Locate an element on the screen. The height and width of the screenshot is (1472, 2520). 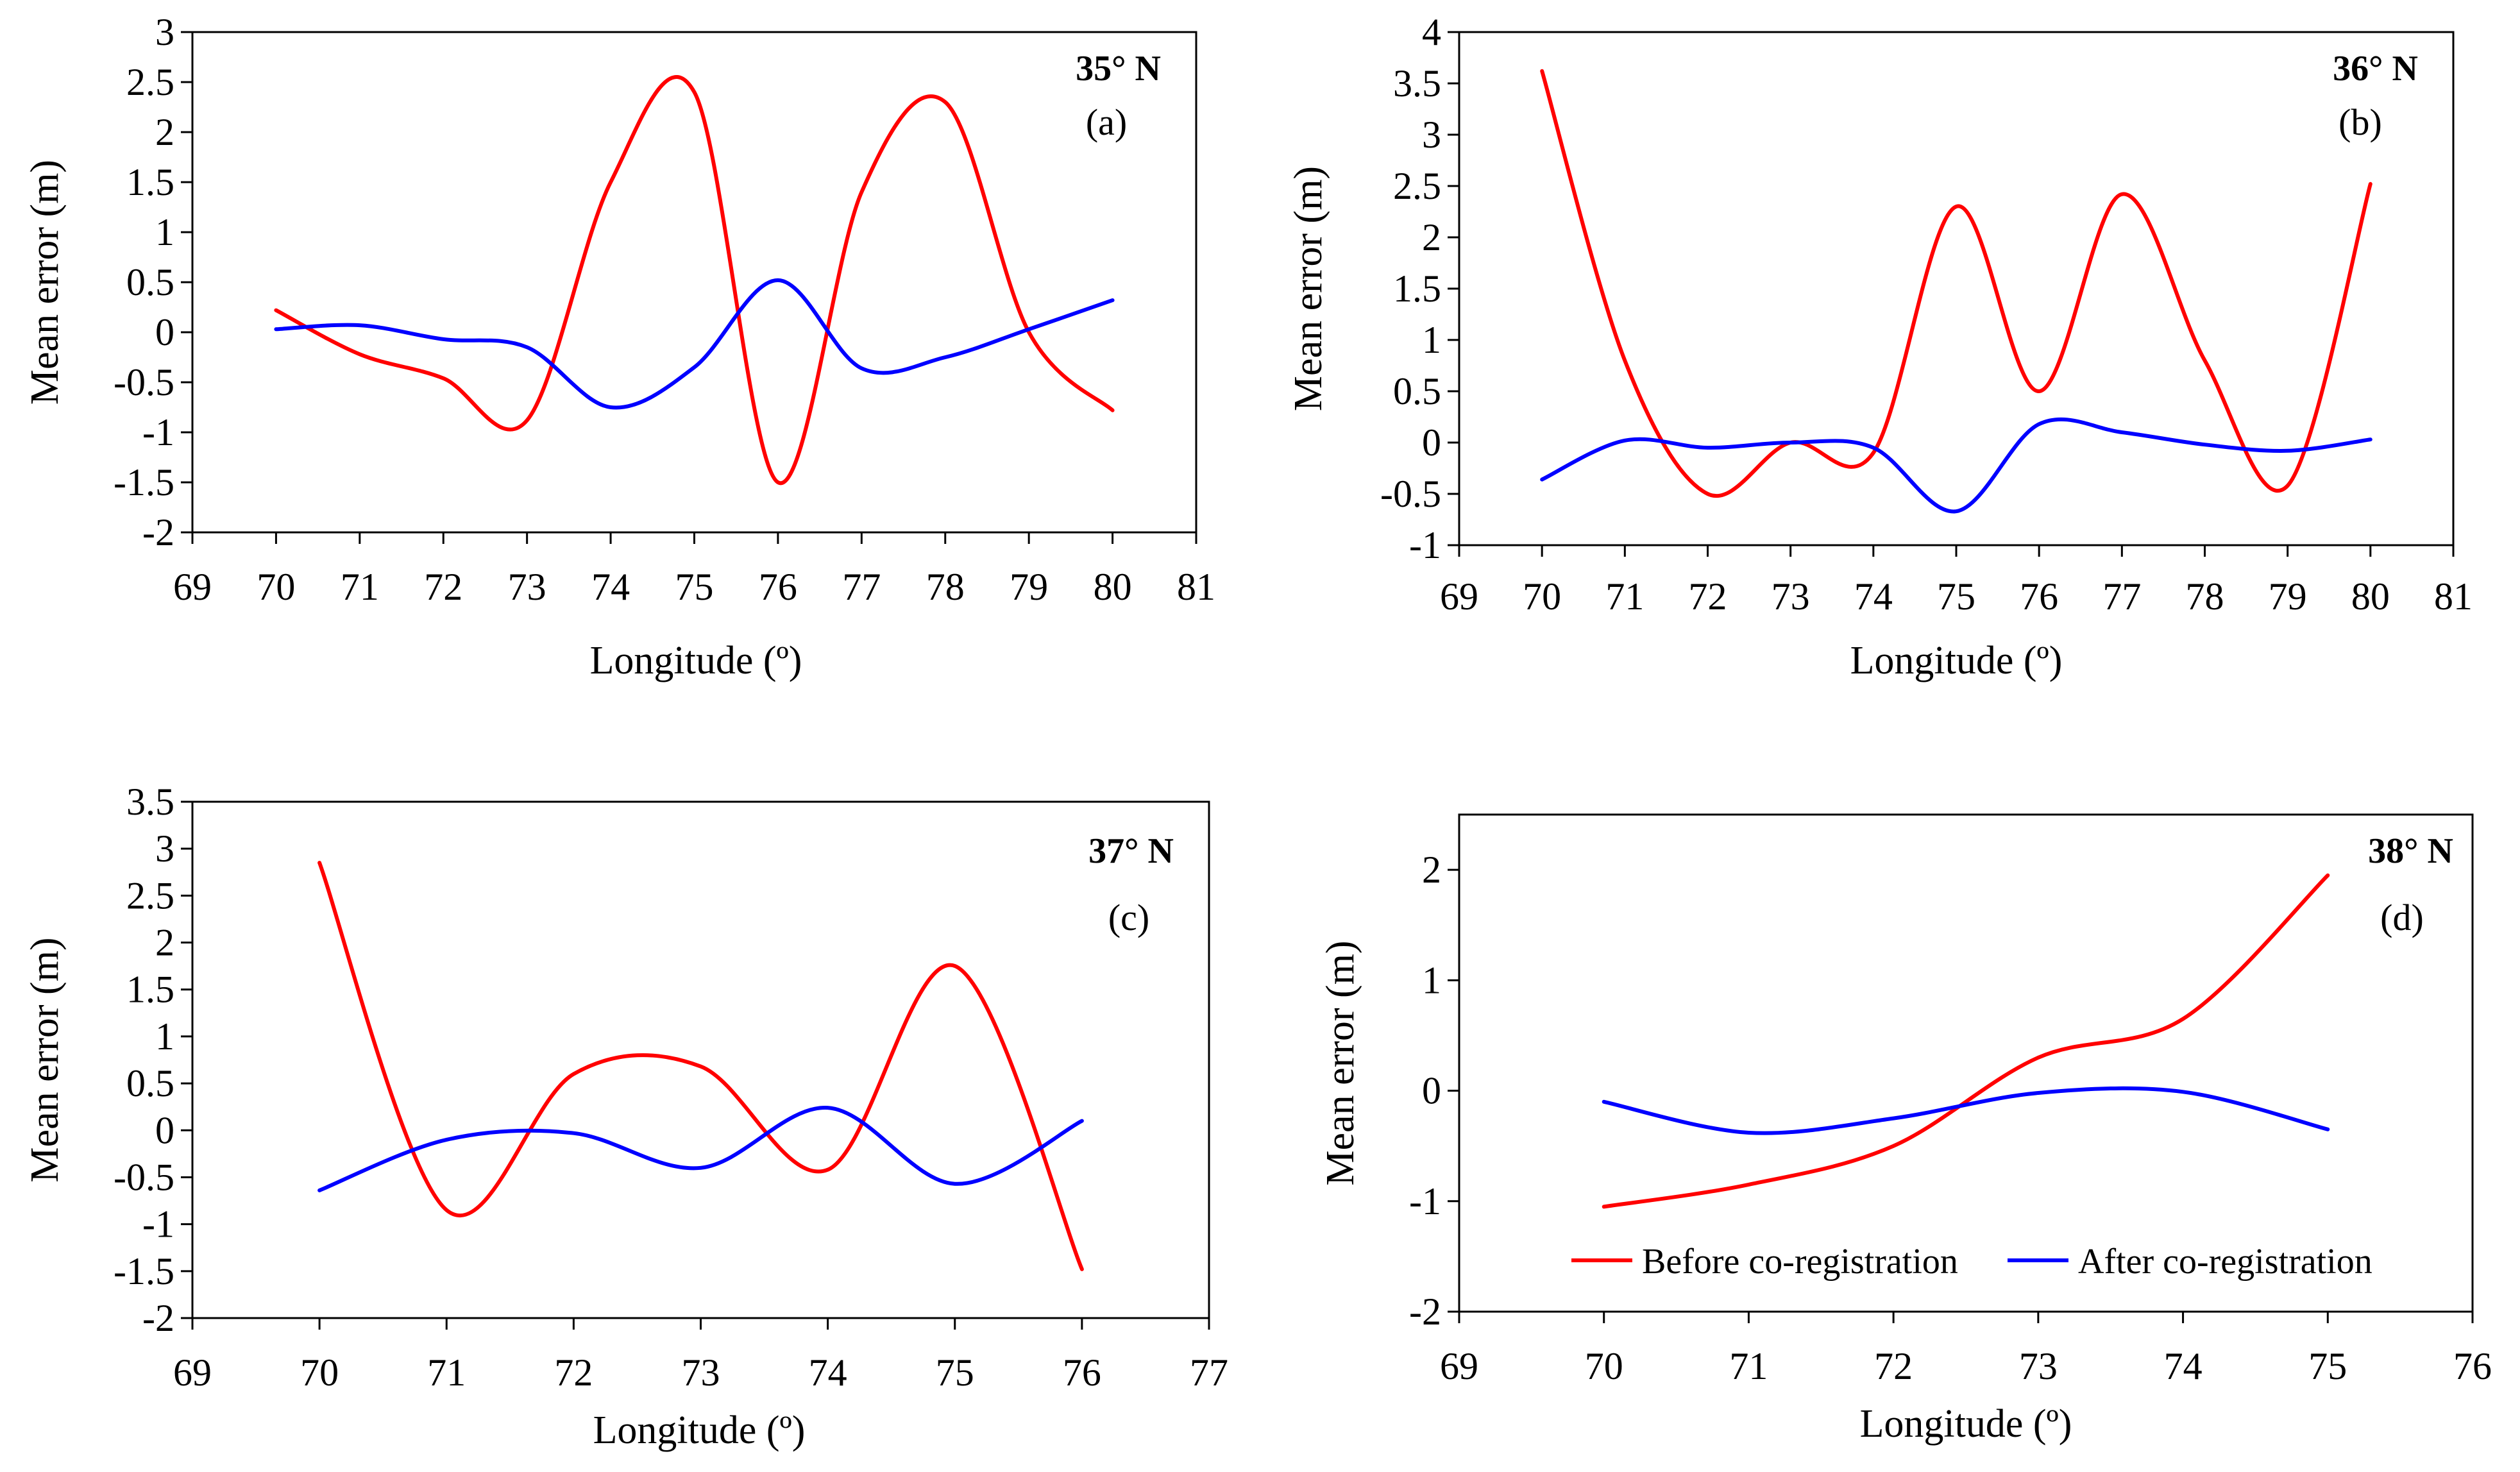
x-tick-label: 80 is located at coordinates (2370, 596).